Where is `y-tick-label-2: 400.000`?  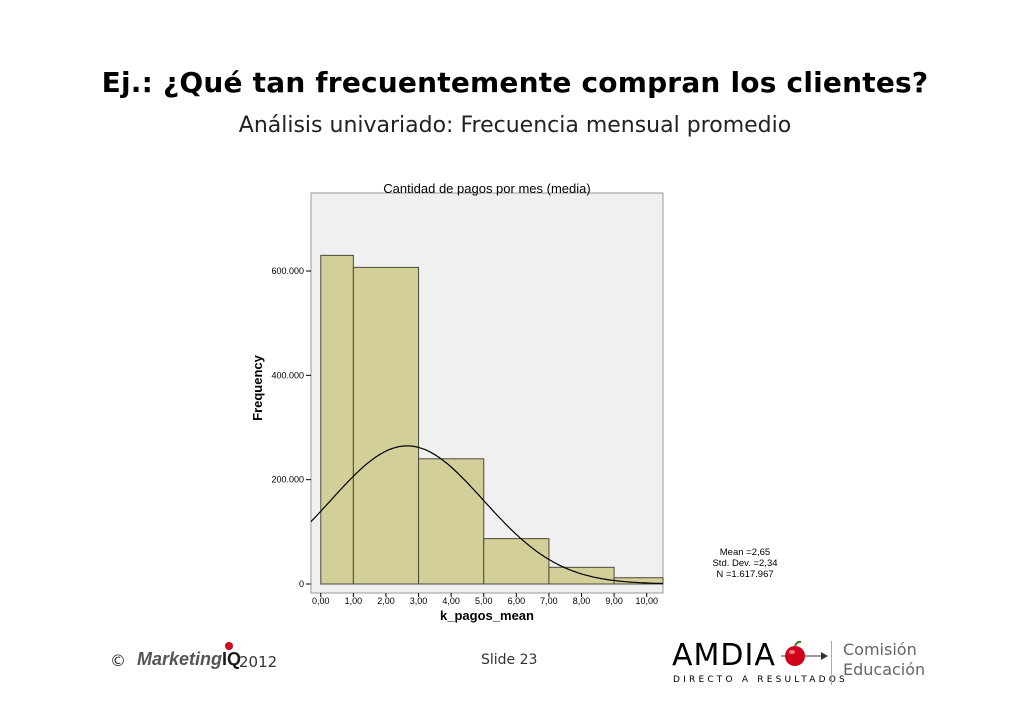
y-tick-label-2: 400.000 is located at coordinates (287, 375).